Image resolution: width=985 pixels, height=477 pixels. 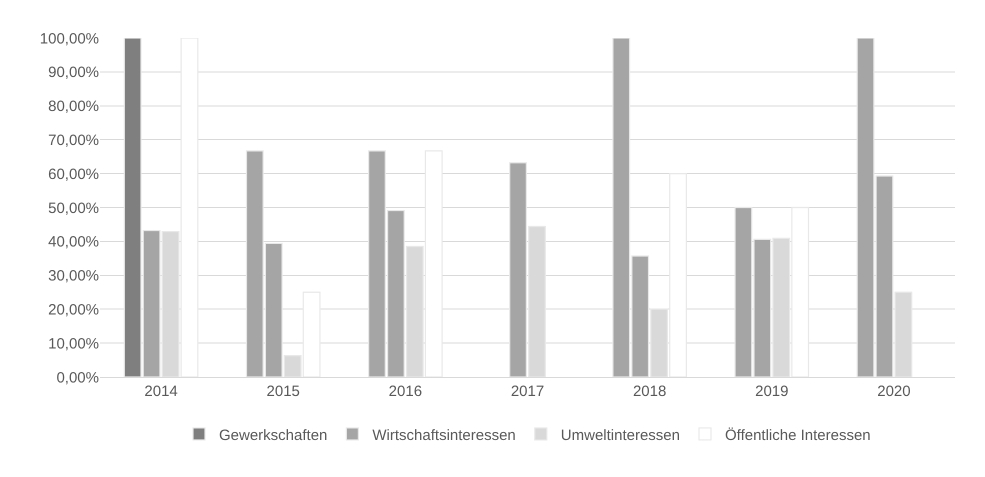 What do you see at coordinates (161, 391) in the screenshot?
I see `x-tick-label: 2014` at bounding box center [161, 391].